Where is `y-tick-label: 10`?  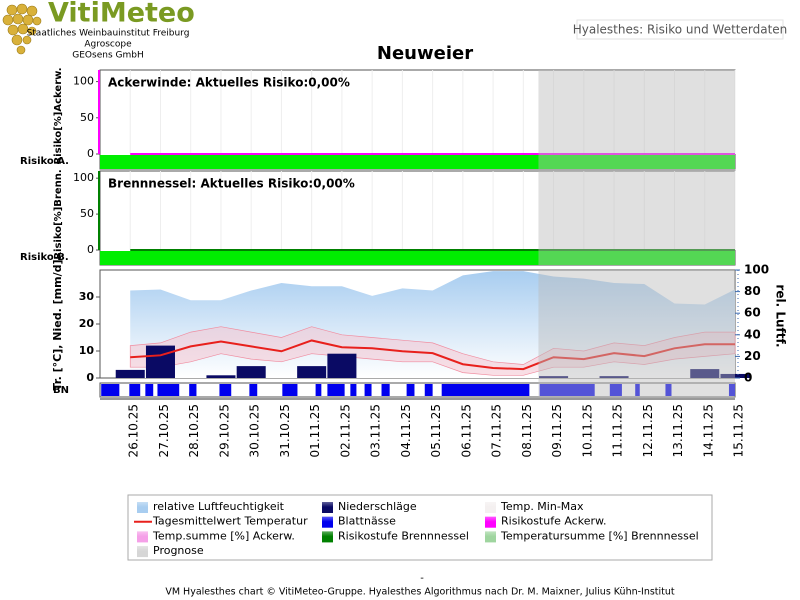
y-tick-label: 10 is located at coordinates (87, 350).